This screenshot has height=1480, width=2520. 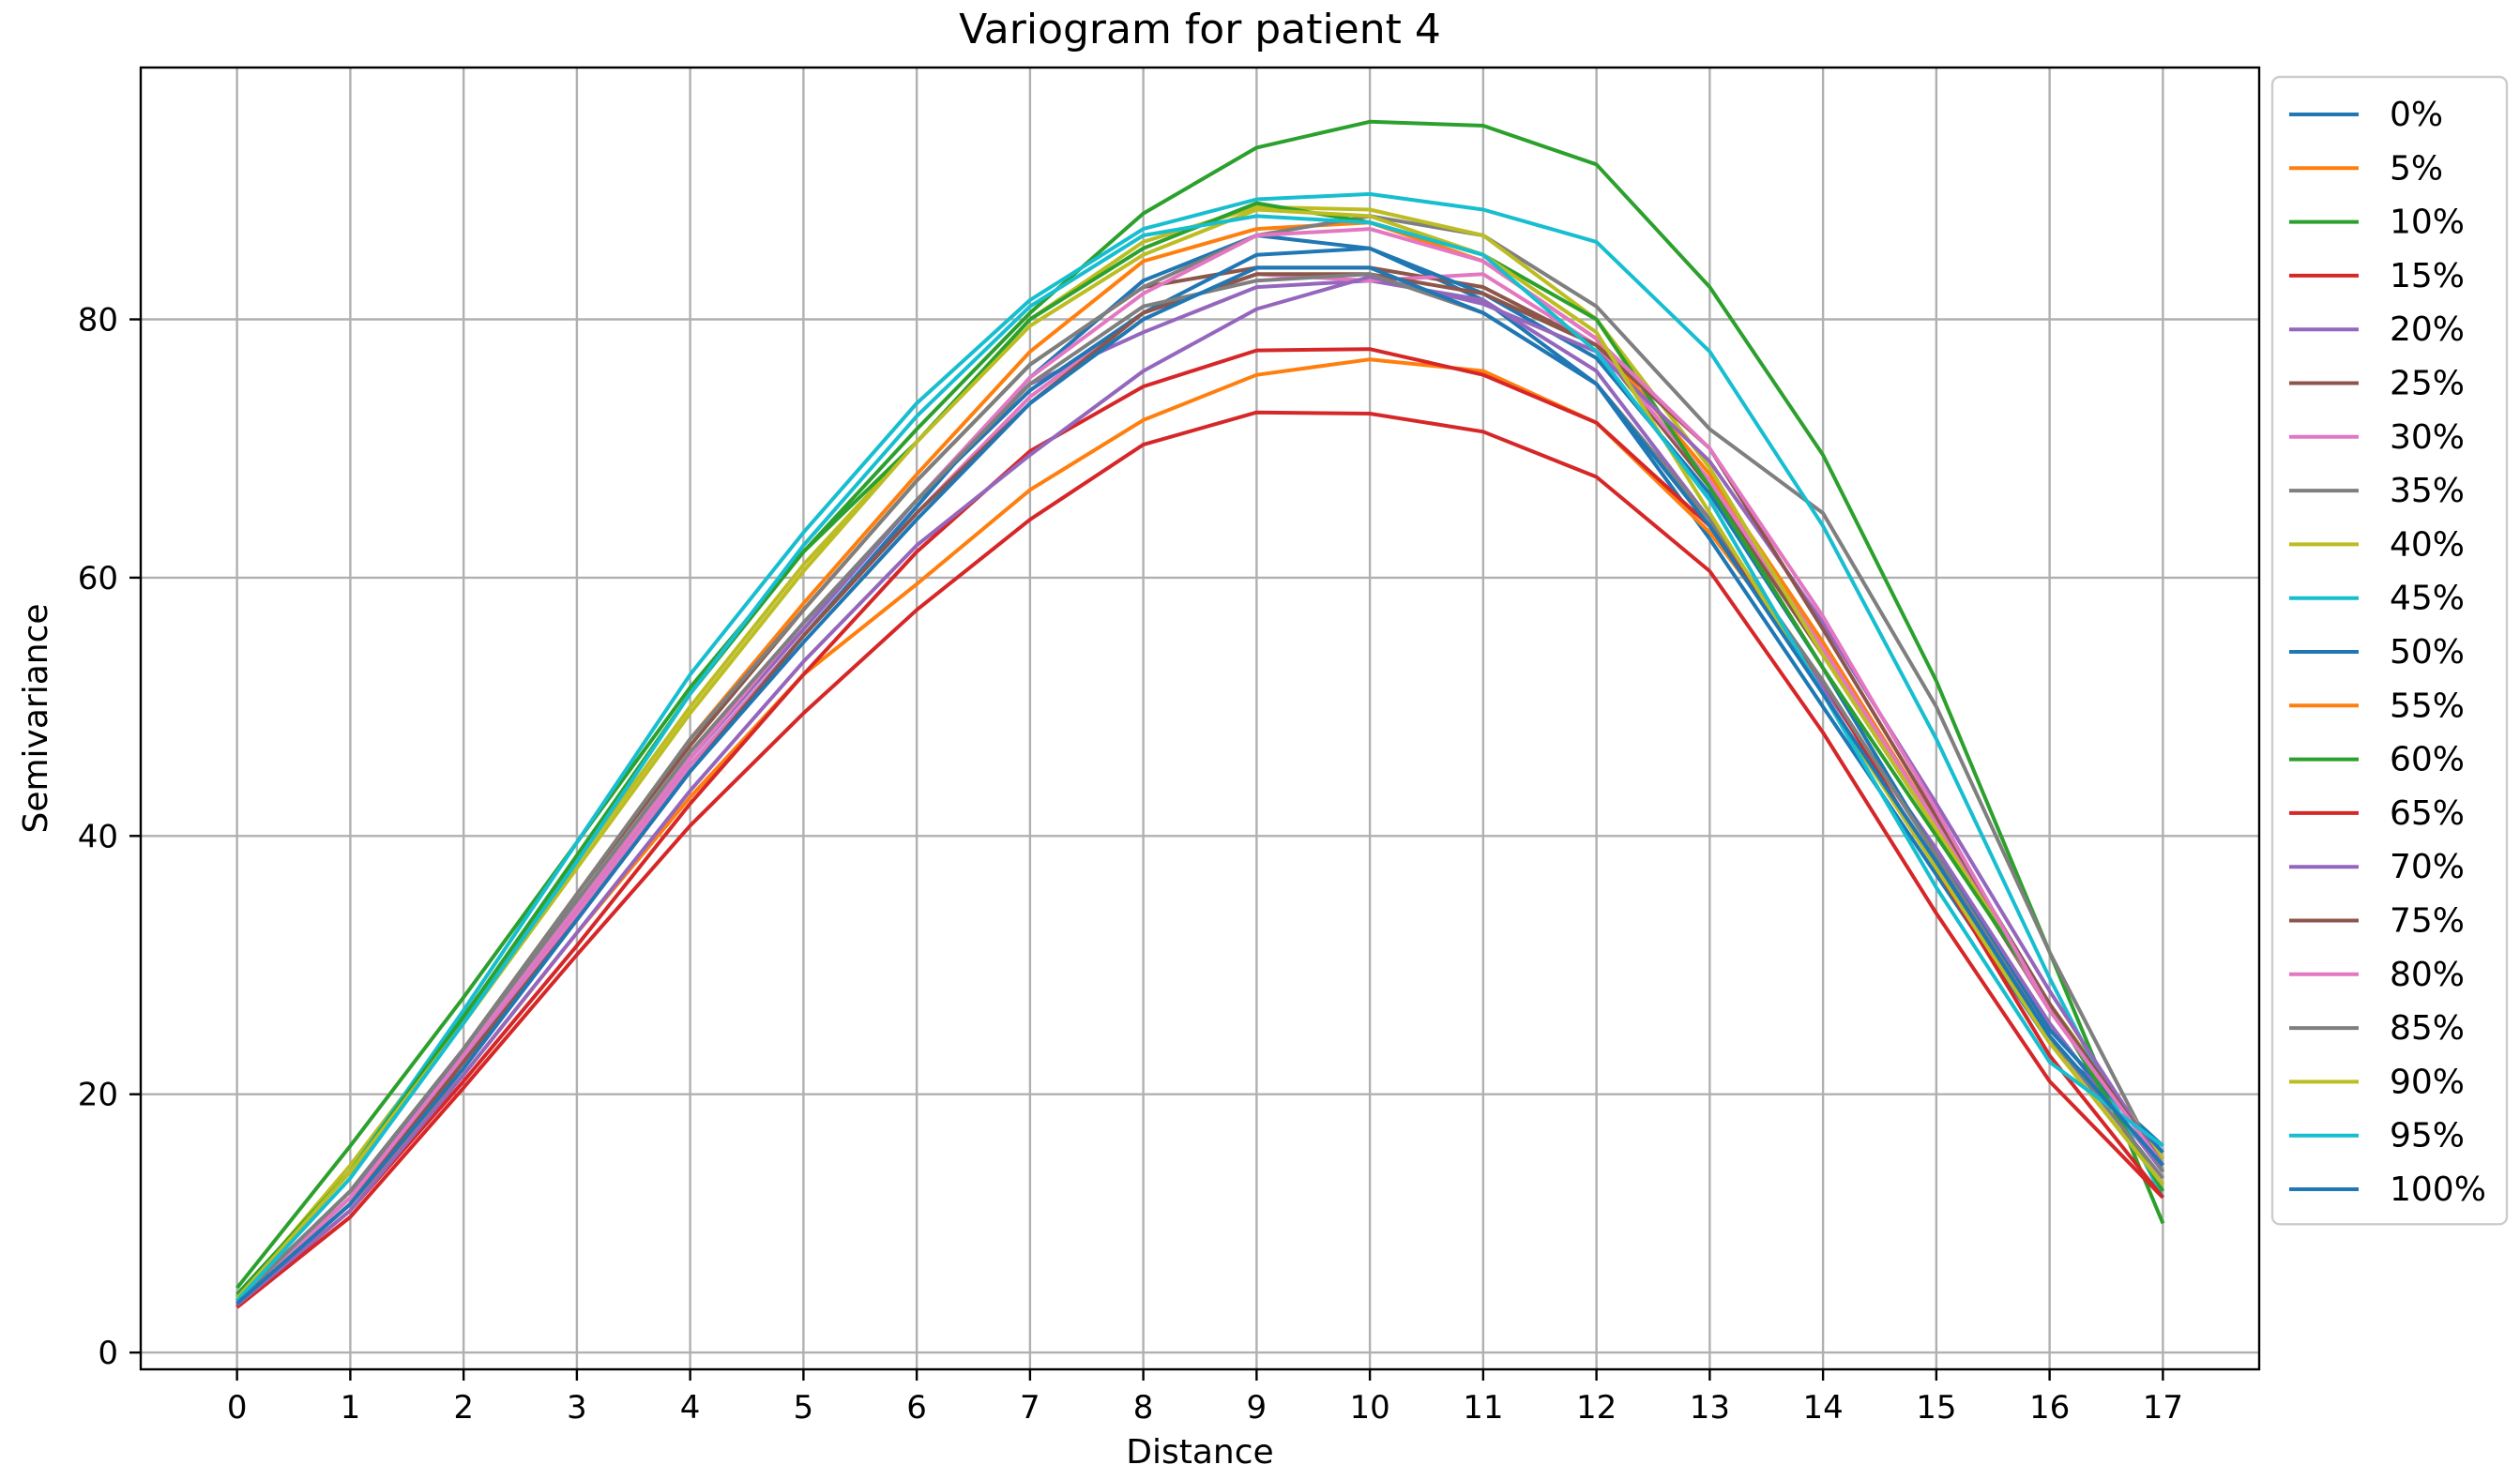 What do you see at coordinates (804, 1408) in the screenshot?
I see `x-tick-label: 5` at bounding box center [804, 1408].